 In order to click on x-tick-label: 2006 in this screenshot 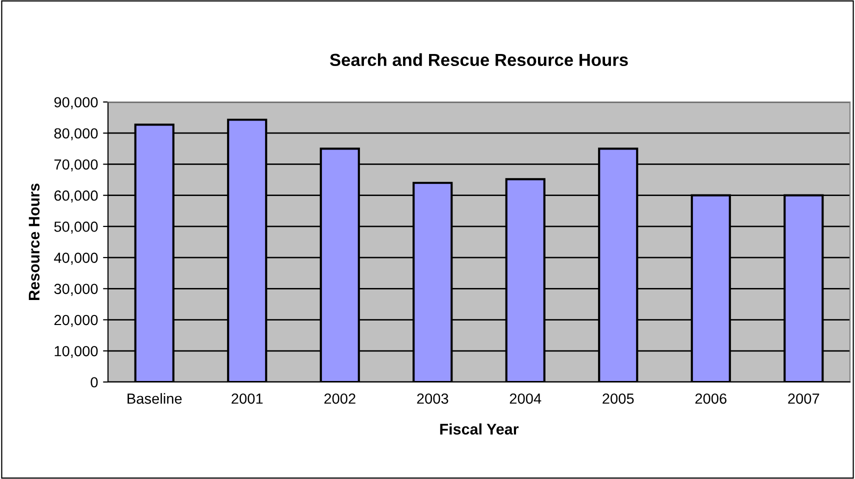, I will do `click(710, 398)`.